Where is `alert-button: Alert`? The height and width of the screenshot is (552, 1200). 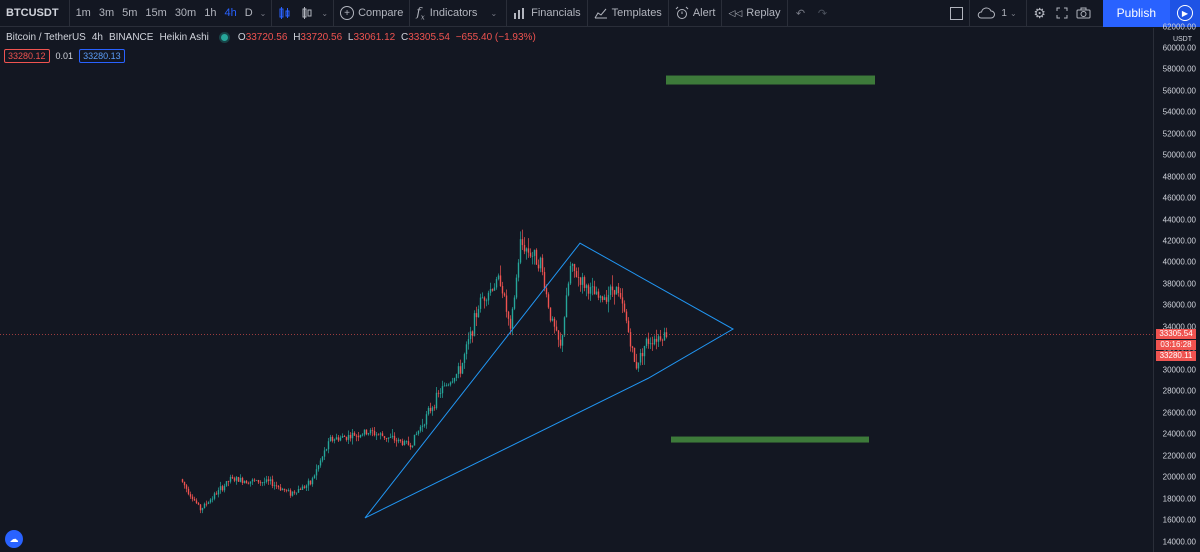
alert-button: Alert is located at coordinates (695, 13).